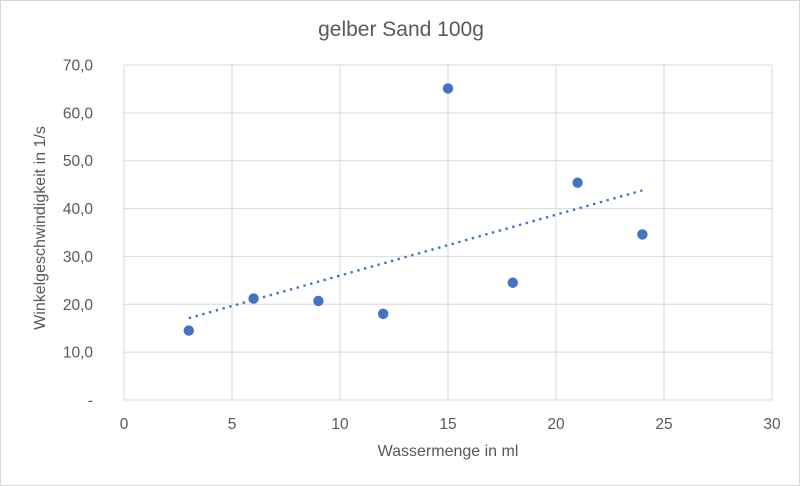  What do you see at coordinates (663, 424) in the screenshot?
I see `x-tick-label: 25` at bounding box center [663, 424].